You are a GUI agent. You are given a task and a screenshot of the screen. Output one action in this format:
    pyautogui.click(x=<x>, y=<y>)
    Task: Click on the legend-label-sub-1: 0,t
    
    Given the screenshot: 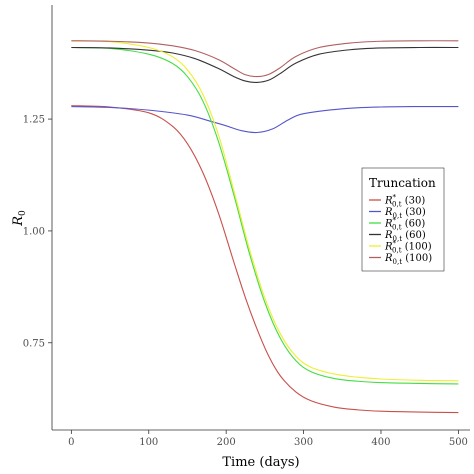 What is the action you would take?
    pyautogui.click(x=398, y=216)
    